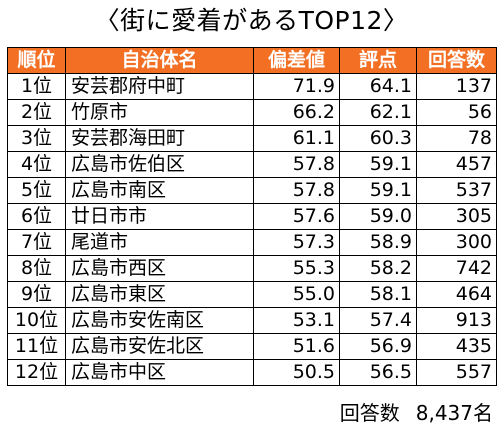  I want to click on deviation-cell: 50.5, so click(296, 372).